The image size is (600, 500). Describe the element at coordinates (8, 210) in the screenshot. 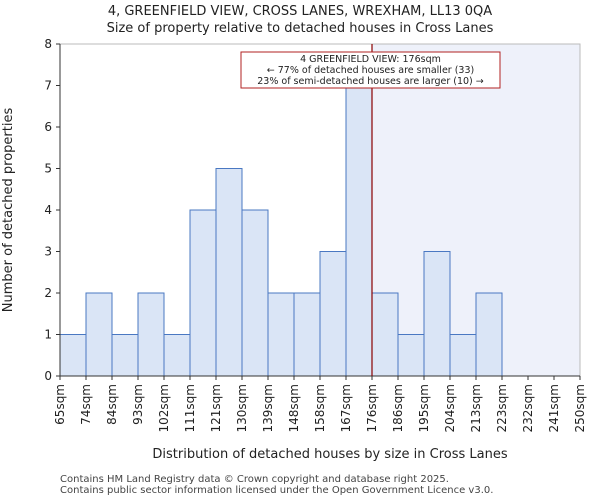

I see `y-axis-label: Number of detached properties` at that location.